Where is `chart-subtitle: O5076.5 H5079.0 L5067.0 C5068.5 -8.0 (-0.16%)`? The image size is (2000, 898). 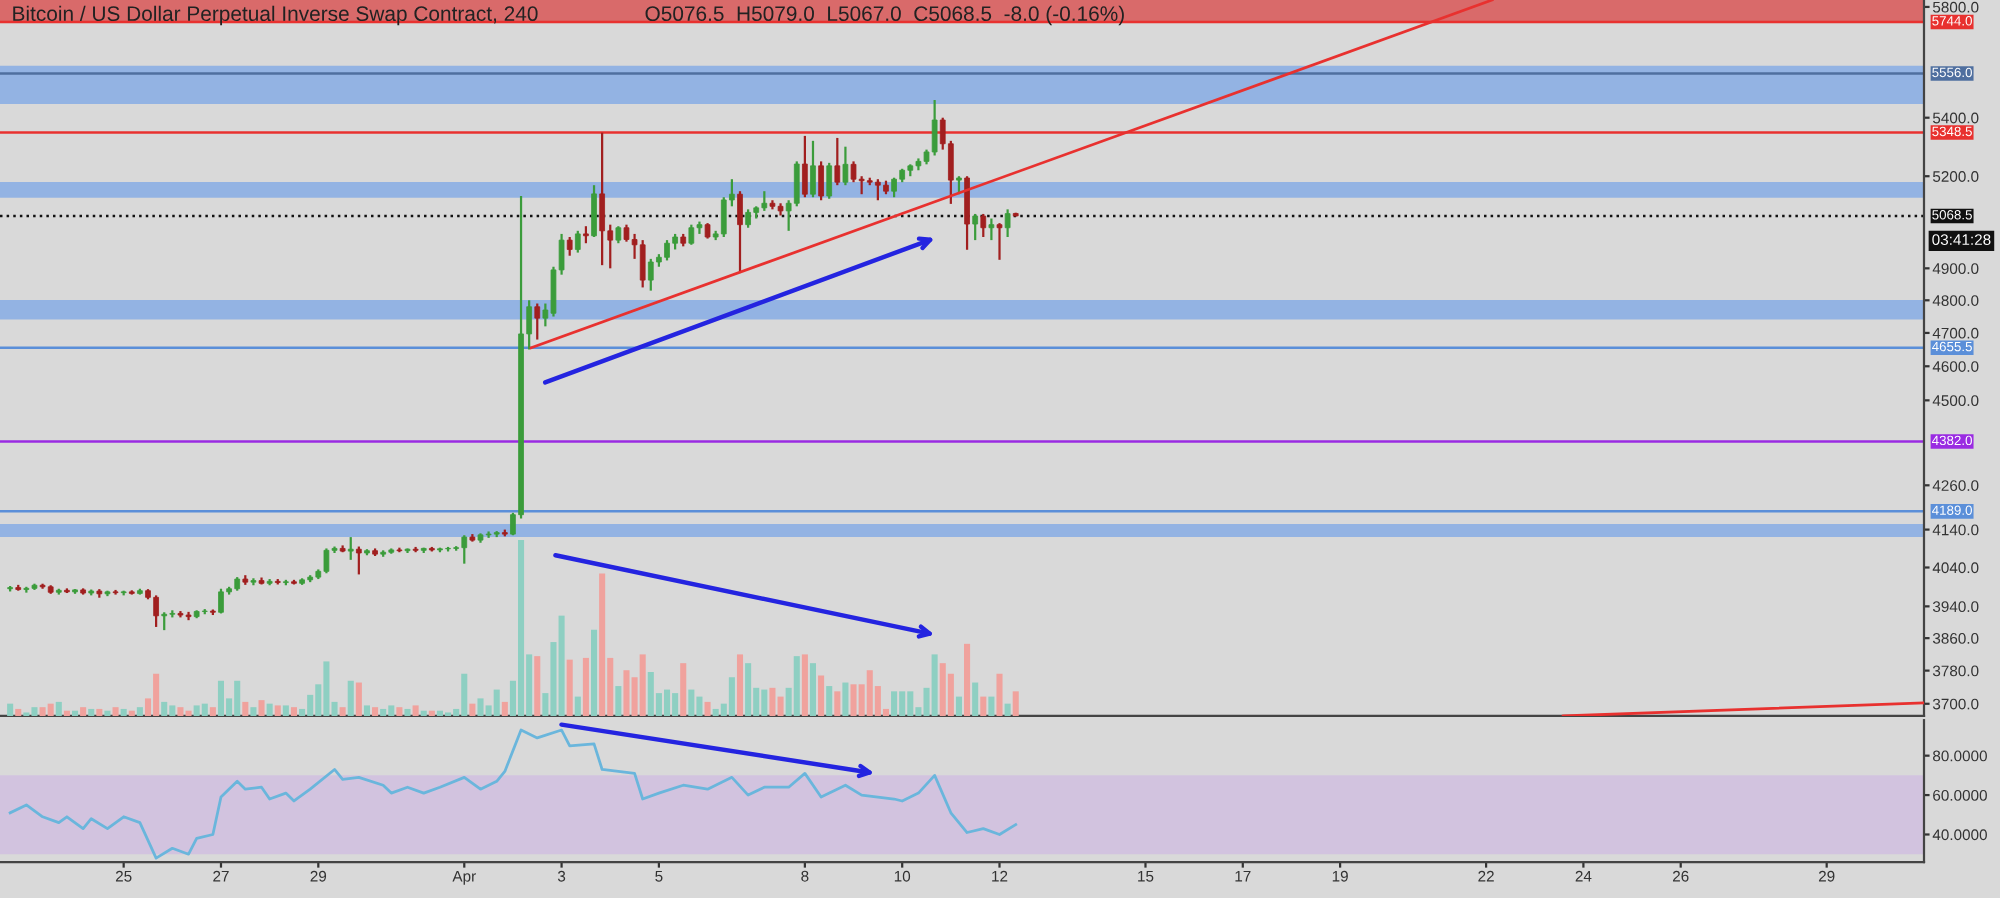 chart-subtitle: O5076.5 H5079.0 L5067.0 C5068.5 -8.0 (-0.16%) is located at coordinates (884, 15).